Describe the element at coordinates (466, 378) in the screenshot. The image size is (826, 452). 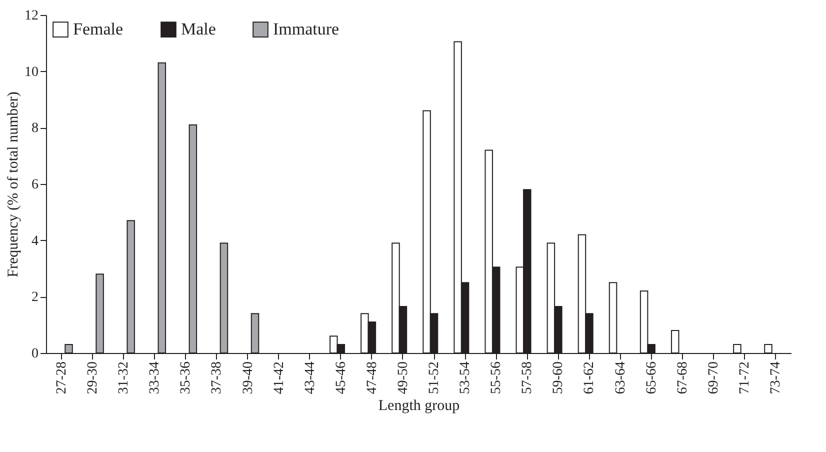
I see `x-tick-label: 53-54` at that location.